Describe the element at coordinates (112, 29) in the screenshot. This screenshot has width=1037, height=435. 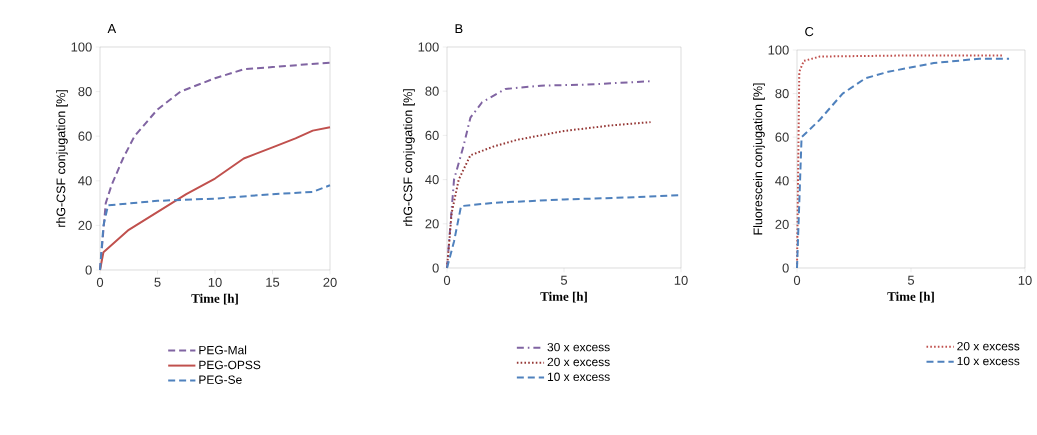
I see `chart-title: A` at that location.